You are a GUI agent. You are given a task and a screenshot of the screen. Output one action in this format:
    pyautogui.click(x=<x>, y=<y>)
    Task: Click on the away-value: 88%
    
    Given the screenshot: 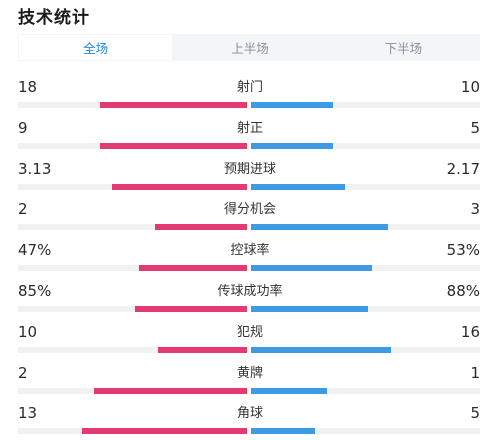 What is the action you would take?
    pyautogui.click(x=463, y=291)
    